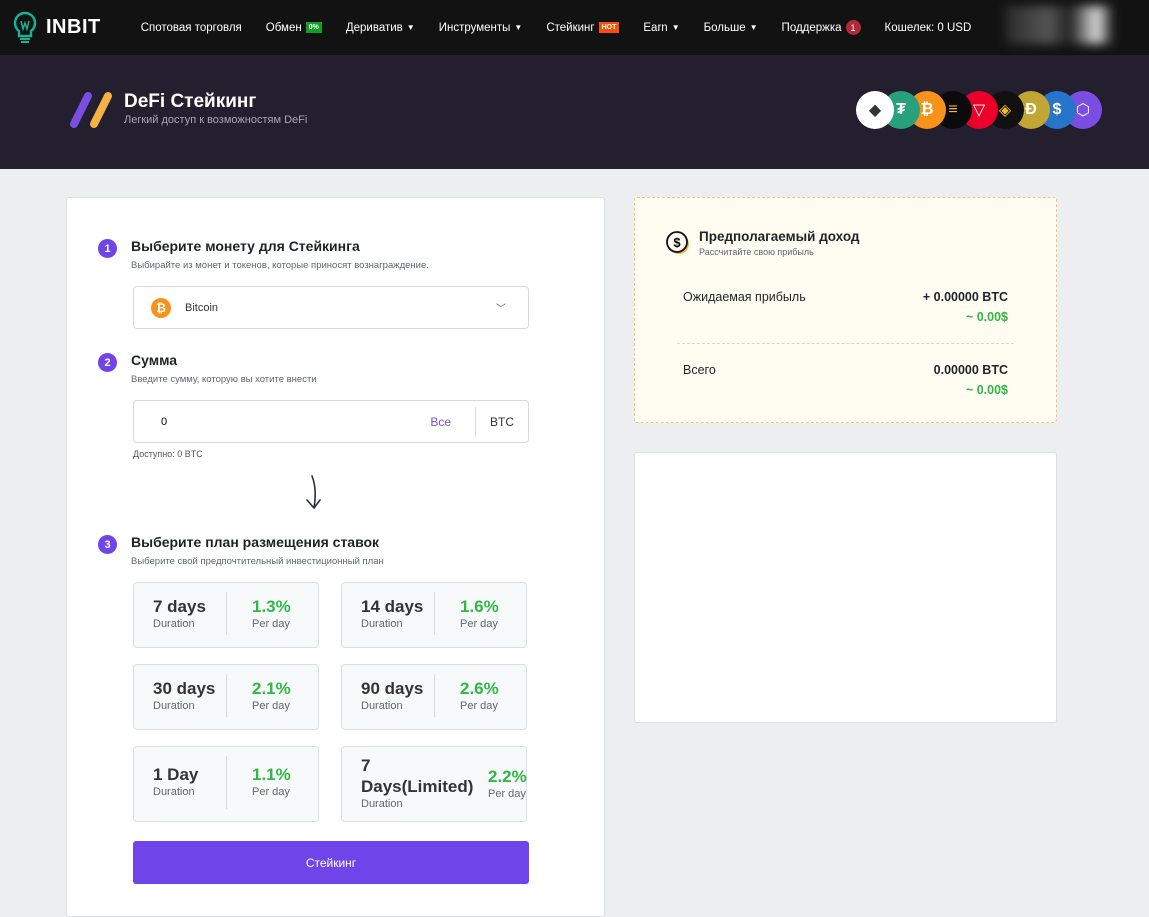  What do you see at coordinates (724, 27) in the screenshot?
I see `nav-label: Больше` at bounding box center [724, 27].